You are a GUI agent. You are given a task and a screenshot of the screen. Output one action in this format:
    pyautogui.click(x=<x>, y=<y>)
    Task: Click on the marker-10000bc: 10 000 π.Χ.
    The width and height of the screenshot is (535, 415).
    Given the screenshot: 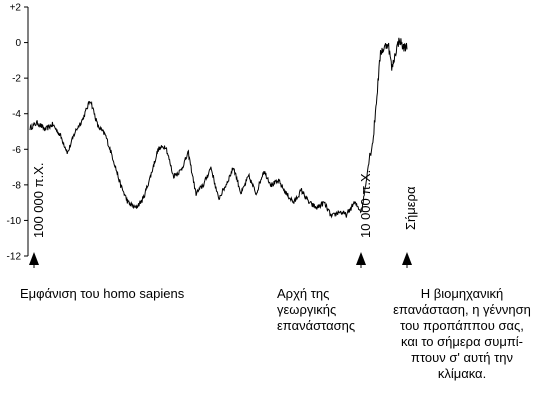 What is the action you would take?
    pyautogui.click(x=364, y=219)
    